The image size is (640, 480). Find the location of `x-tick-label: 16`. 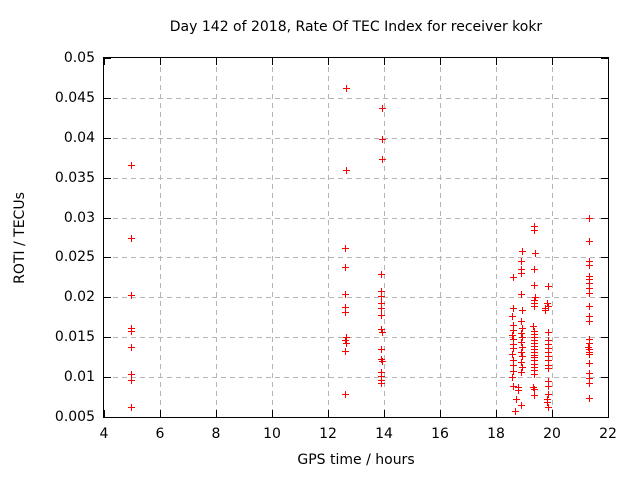

x-tick-label: 16 is located at coordinates (440, 434).